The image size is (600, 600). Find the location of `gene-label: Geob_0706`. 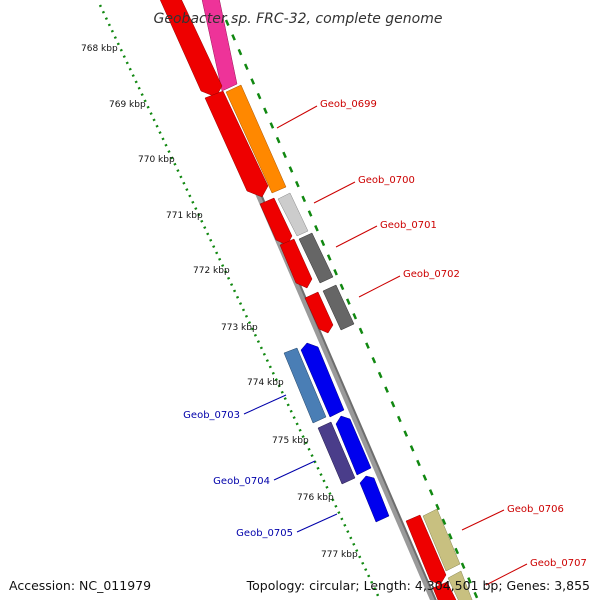

gene-label: Geob_0706 is located at coordinates (535, 509).